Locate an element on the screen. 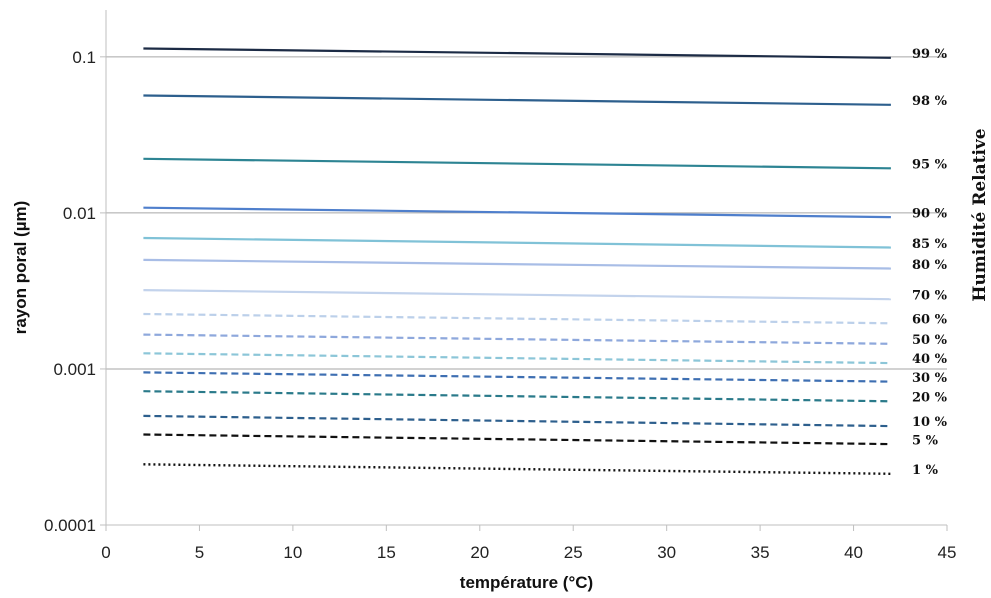 This screenshot has height=598, width=991. x-tick-label: 15 is located at coordinates (386, 552).